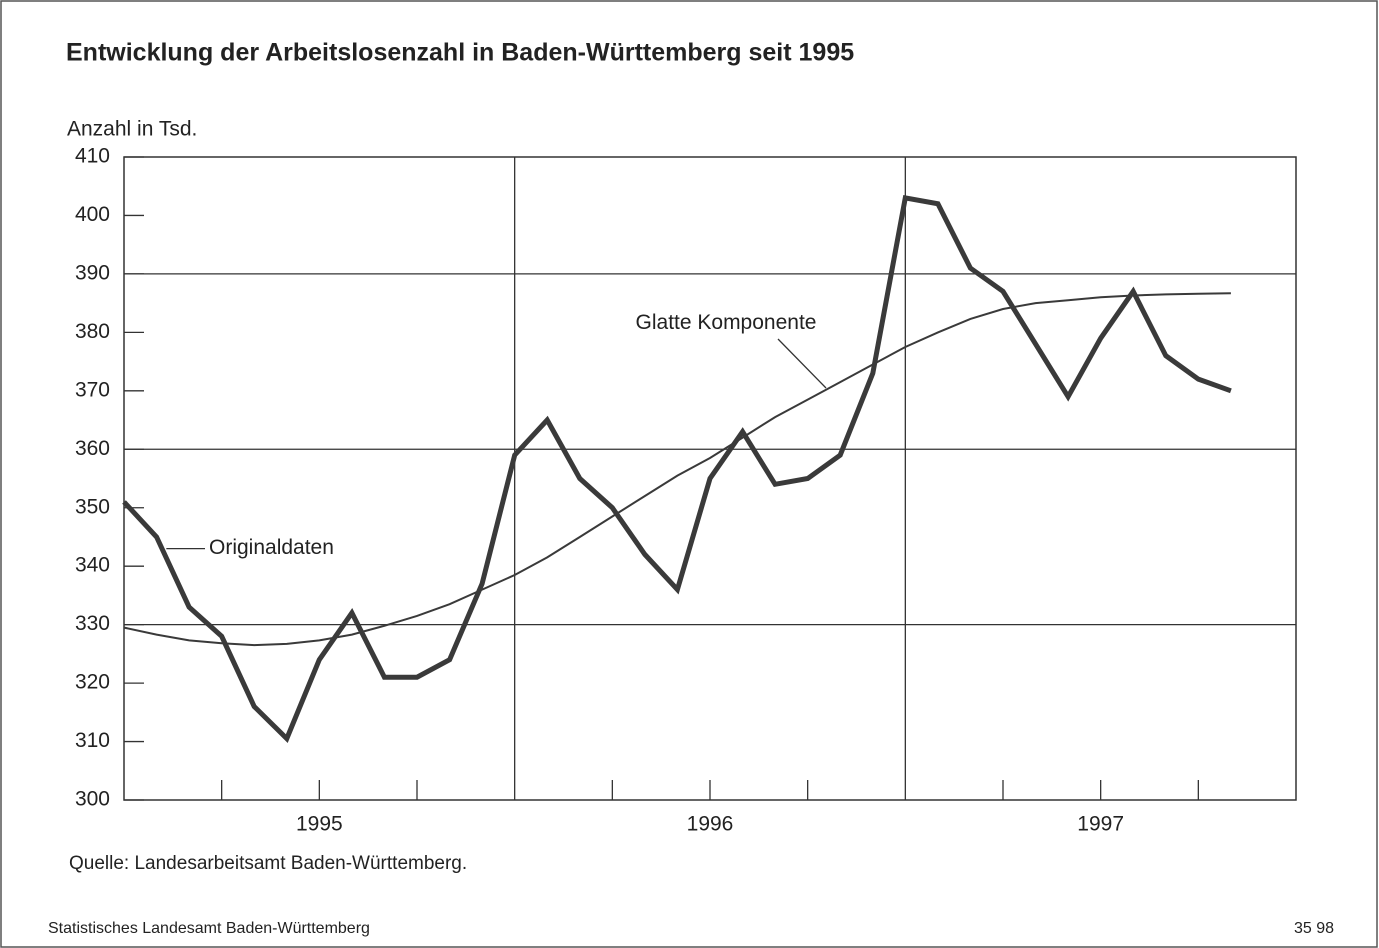 Image resolution: width=1379 pixels, height=948 pixels. Describe the element at coordinates (92, 565) in the screenshot. I see `y-tick-label: 340` at that location.